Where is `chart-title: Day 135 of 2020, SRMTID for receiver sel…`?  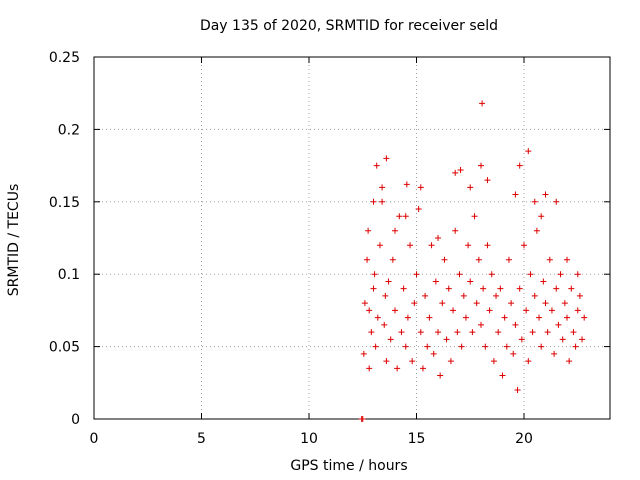
chart-title: Day 135 of 2020, SRMTID for receiver sel… is located at coordinates (349, 26).